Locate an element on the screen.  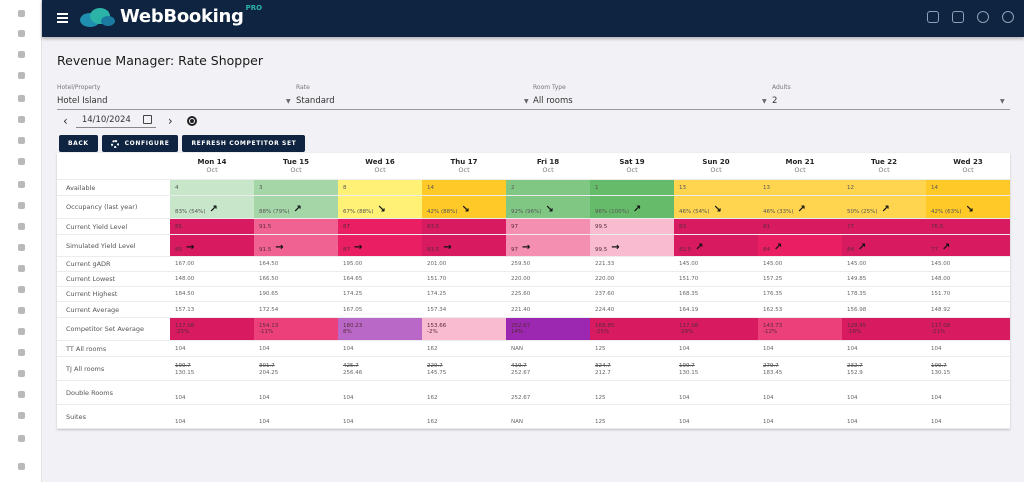
help-icon is located at coordinates (983, 17).